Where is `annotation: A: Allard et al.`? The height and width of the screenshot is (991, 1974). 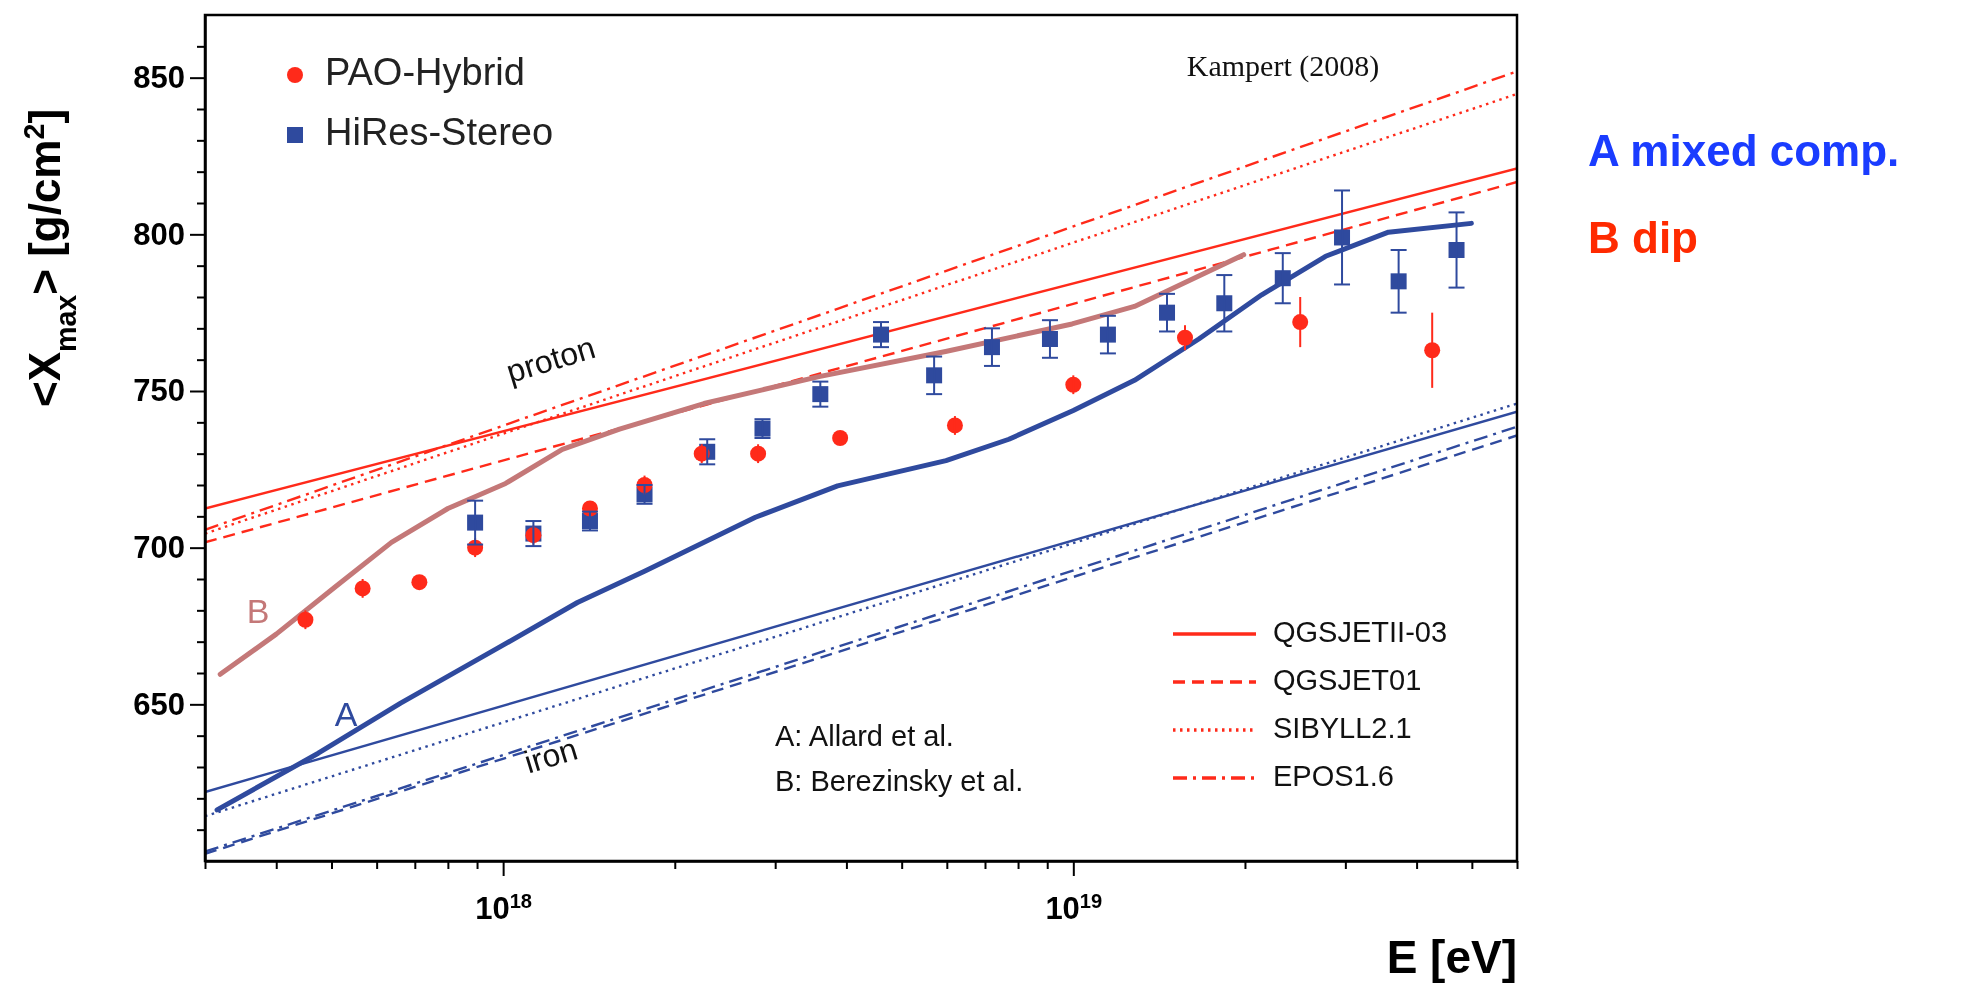
annotation: A: Allard et al. is located at coordinates (864, 736).